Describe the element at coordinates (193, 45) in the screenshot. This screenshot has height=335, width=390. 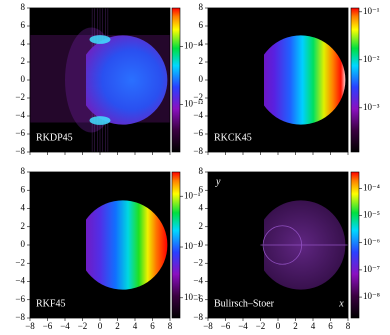
I see `colorbar-tick-label: 10⁻¹¹` at that location.